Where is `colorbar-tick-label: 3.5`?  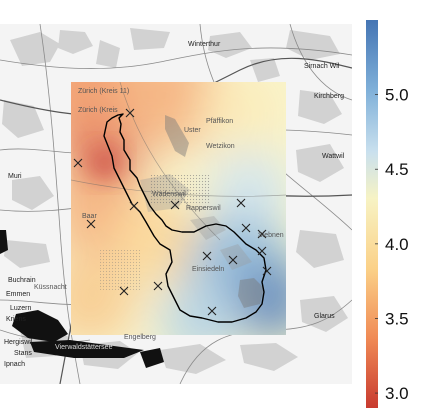 colorbar-tick-label: 3.5 is located at coordinates (397, 318).